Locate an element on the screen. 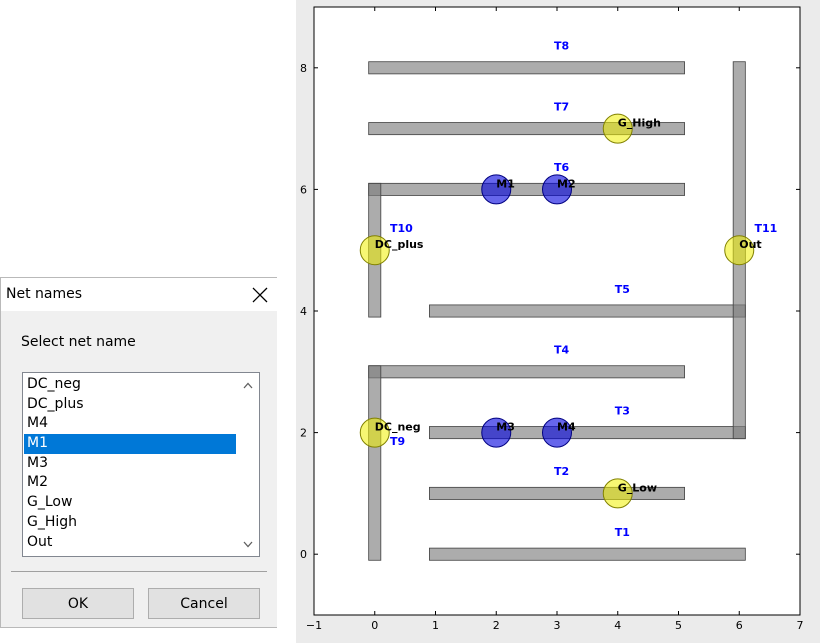  track-label-t1: T1 is located at coordinates (622, 532).